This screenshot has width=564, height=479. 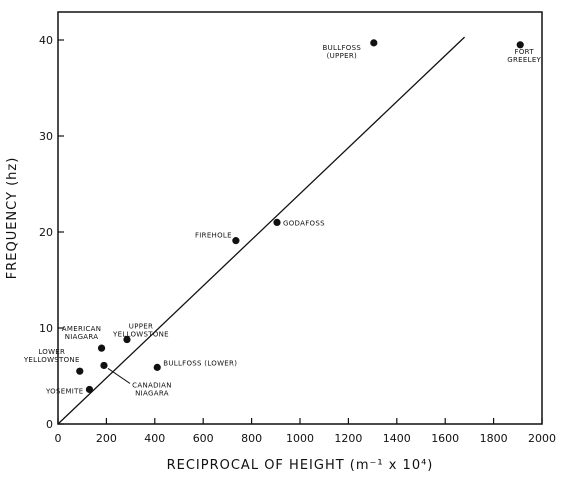 What do you see at coordinates (300, 465) in the screenshot?
I see `x-axis-title: RECIPROCAL OF HEIGHT (m⁻¹ x 10⁴)` at bounding box center [300, 465].